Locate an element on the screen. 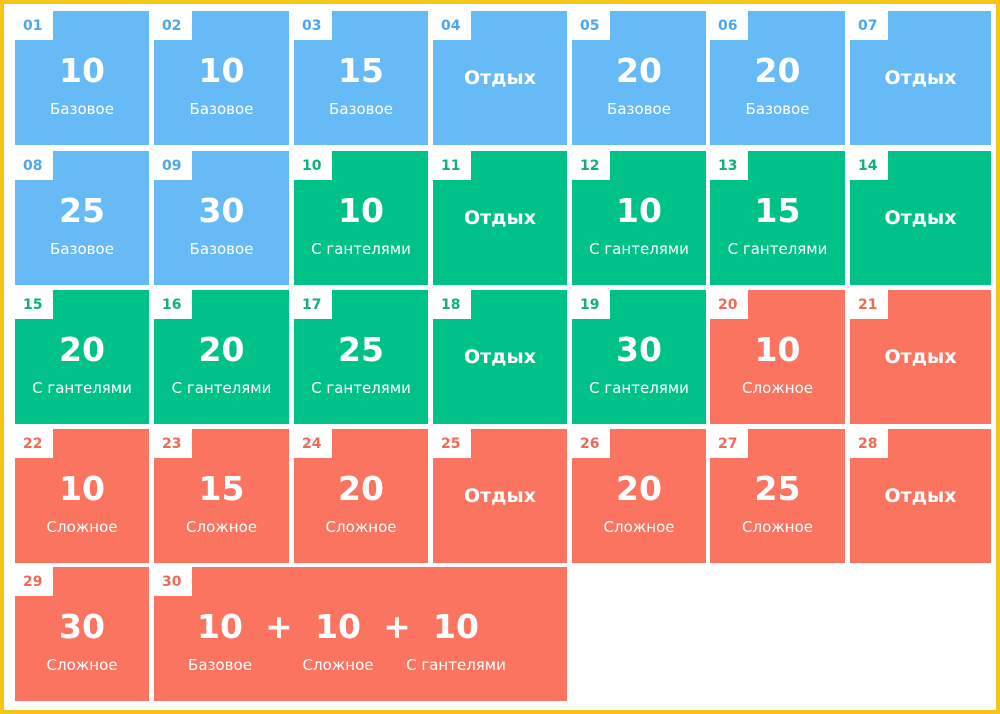  day-number: 10 is located at coordinates (313, 165).